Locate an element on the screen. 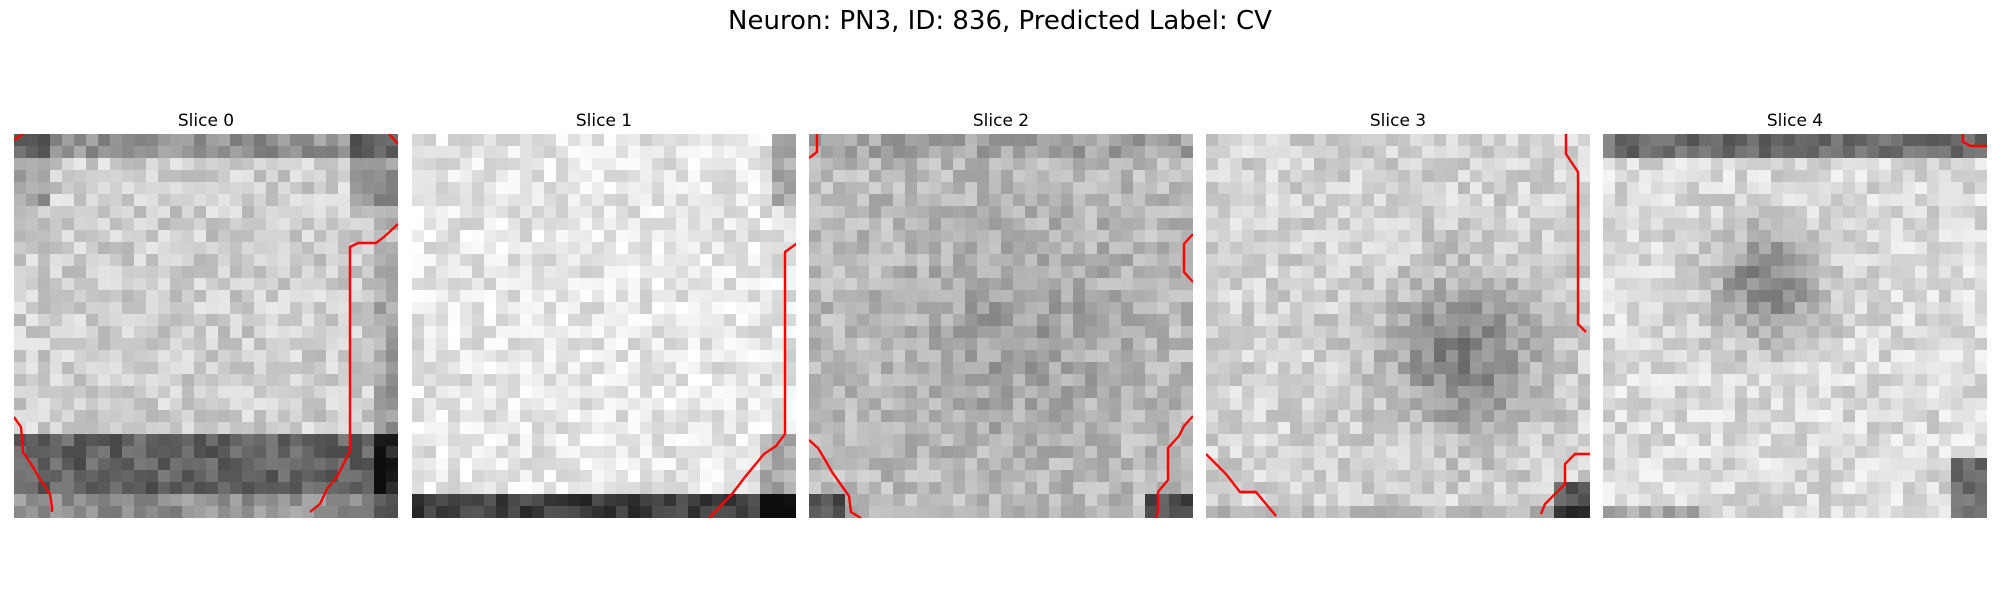 The image size is (2000, 600). slice-panel-1: Slice 1 is located at coordinates (604, 314).